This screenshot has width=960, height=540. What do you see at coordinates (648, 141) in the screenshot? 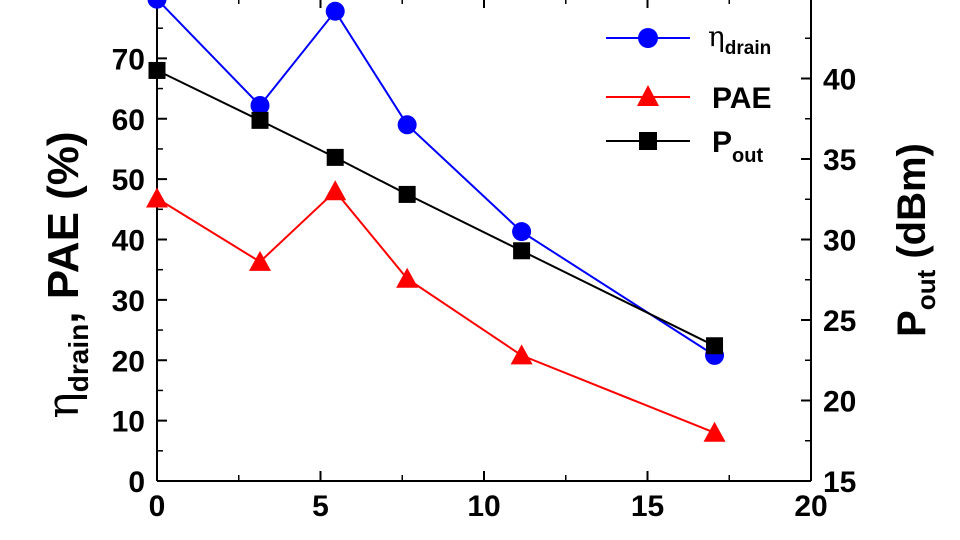
I see `legend-marker-pout` at bounding box center [648, 141].